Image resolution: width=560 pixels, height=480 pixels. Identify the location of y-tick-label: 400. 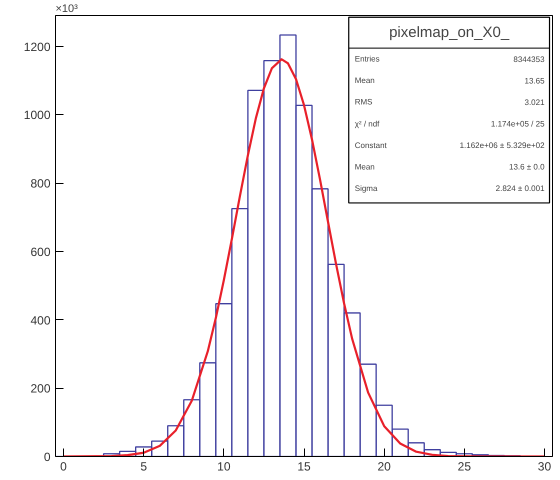
(40, 320).